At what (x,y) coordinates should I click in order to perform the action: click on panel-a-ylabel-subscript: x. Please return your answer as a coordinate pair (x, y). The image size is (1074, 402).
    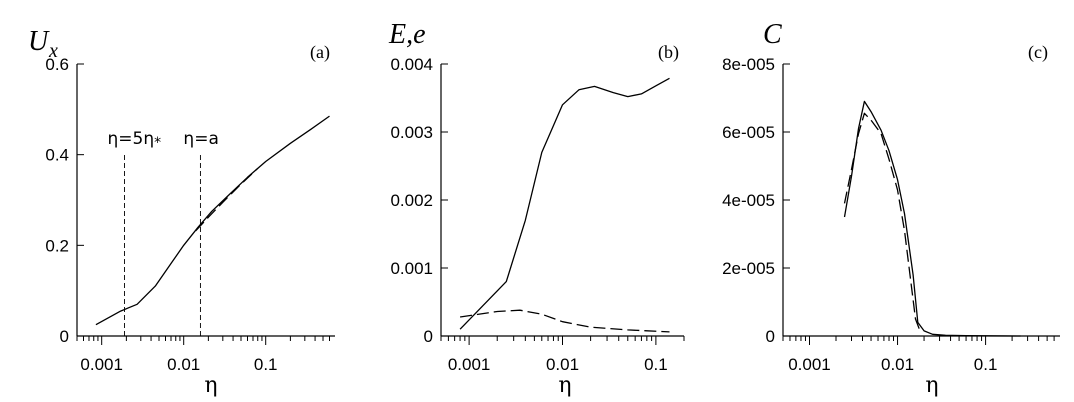
    Looking at the image, I should click on (53, 51).